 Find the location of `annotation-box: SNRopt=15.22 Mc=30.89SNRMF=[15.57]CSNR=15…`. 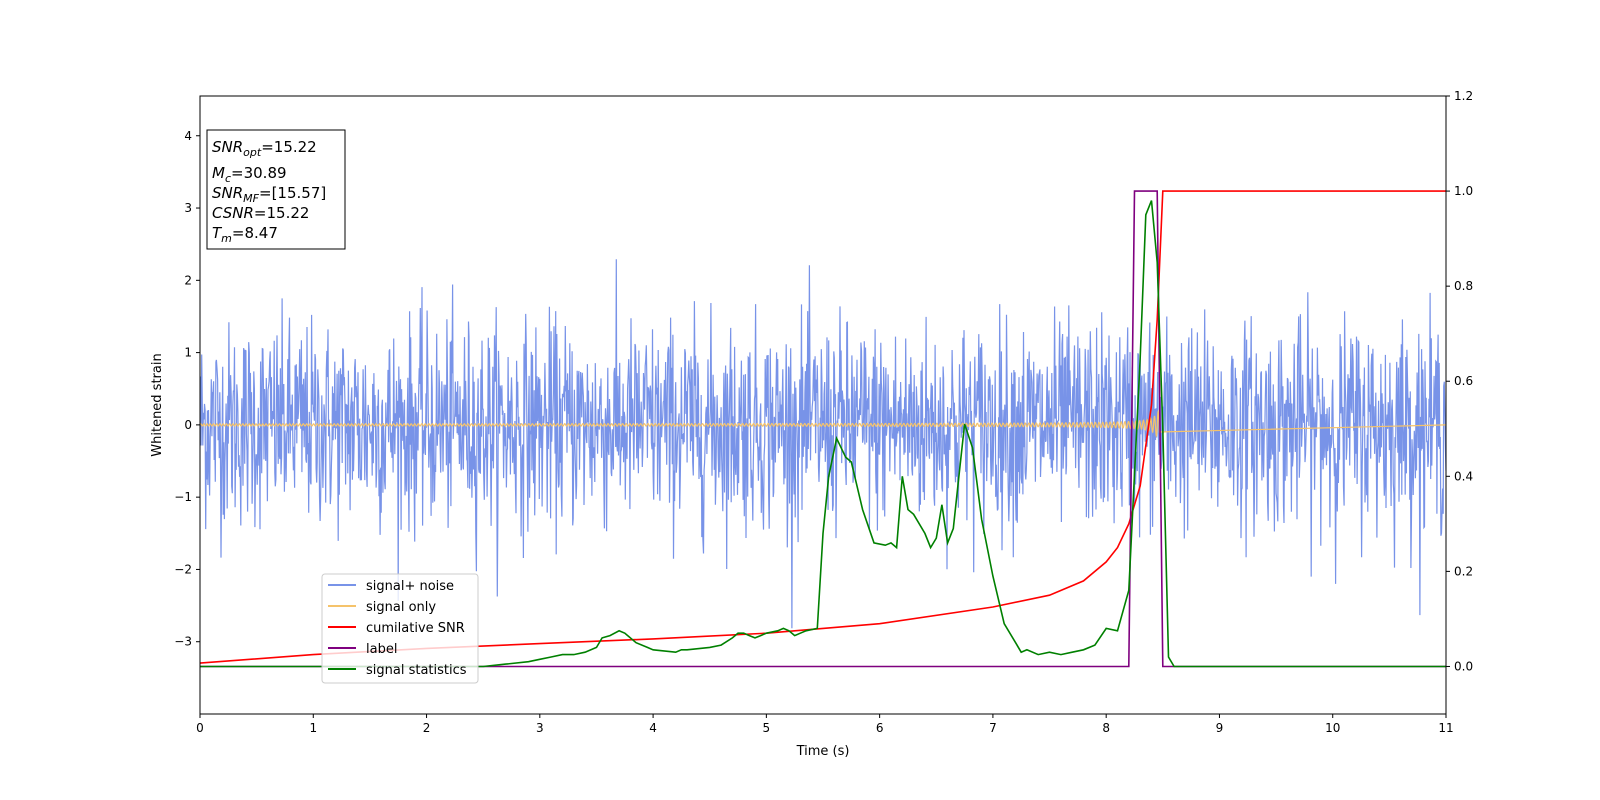

annotation-box: SNRopt=15.22 Mc=30.89SNRMF=[15.57]CSNR=15… is located at coordinates (276, 189).